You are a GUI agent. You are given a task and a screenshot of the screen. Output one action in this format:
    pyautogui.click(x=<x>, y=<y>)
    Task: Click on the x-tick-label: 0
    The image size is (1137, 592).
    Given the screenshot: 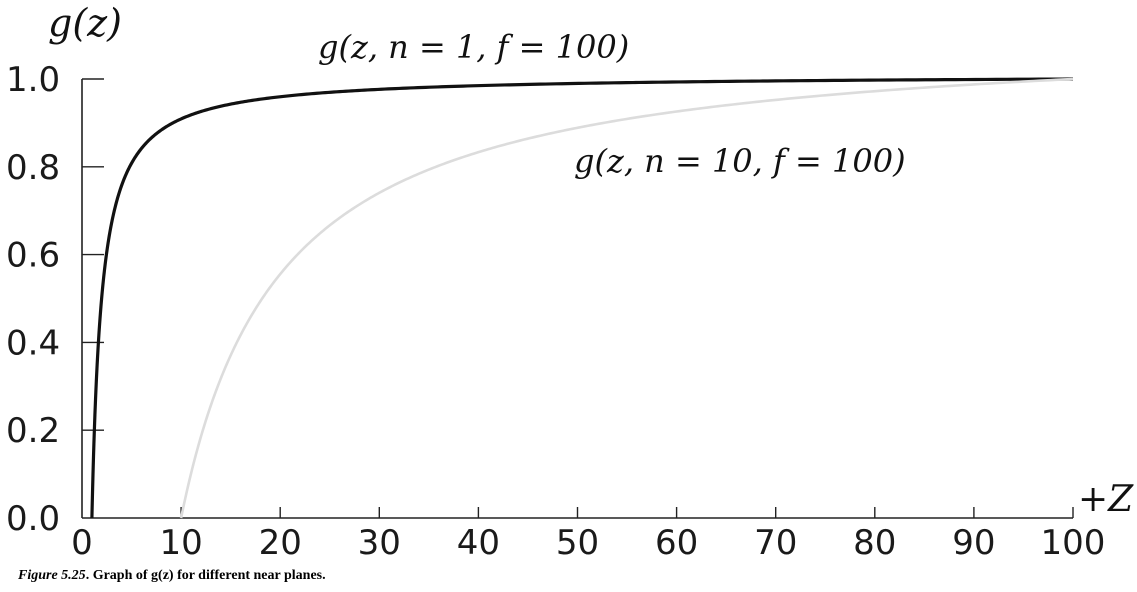 What is the action you would take?
    pyautogui.click(x=82, y=543)
    